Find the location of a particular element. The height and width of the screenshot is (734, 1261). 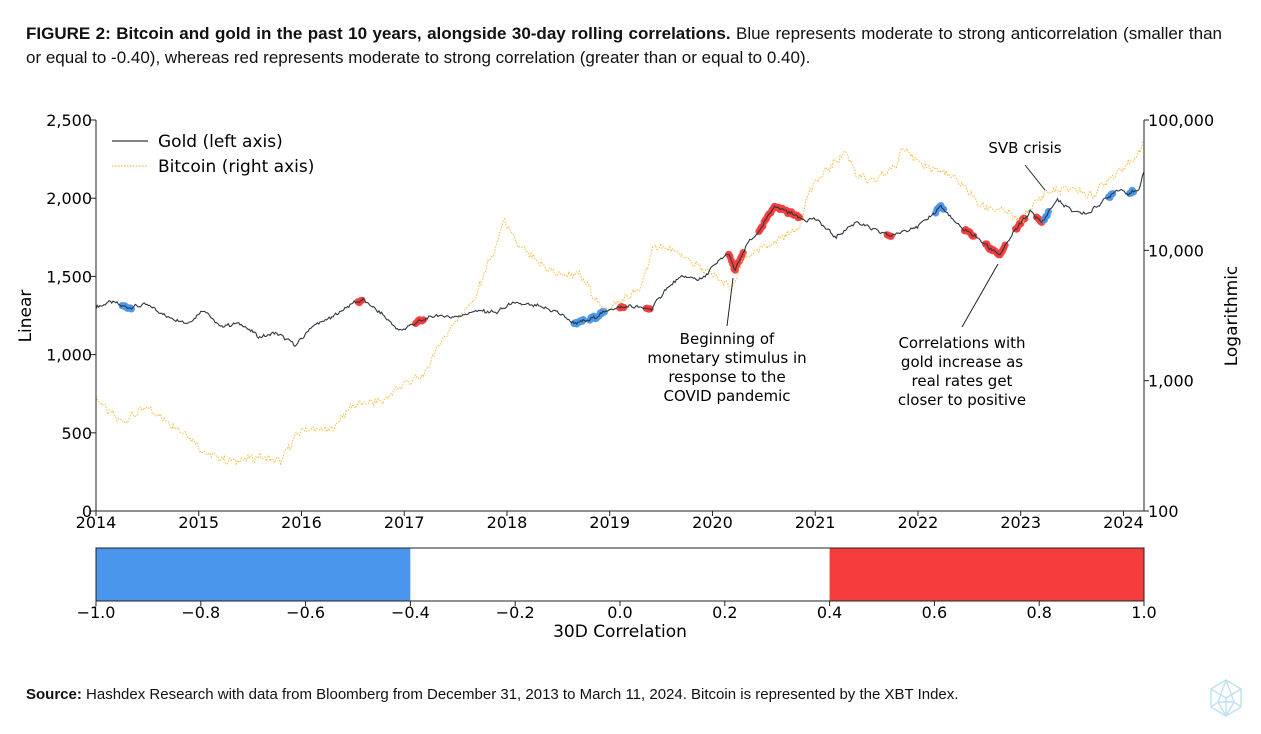

annotation-rates-line1: Correlations with is located at coordinates (961, 343).